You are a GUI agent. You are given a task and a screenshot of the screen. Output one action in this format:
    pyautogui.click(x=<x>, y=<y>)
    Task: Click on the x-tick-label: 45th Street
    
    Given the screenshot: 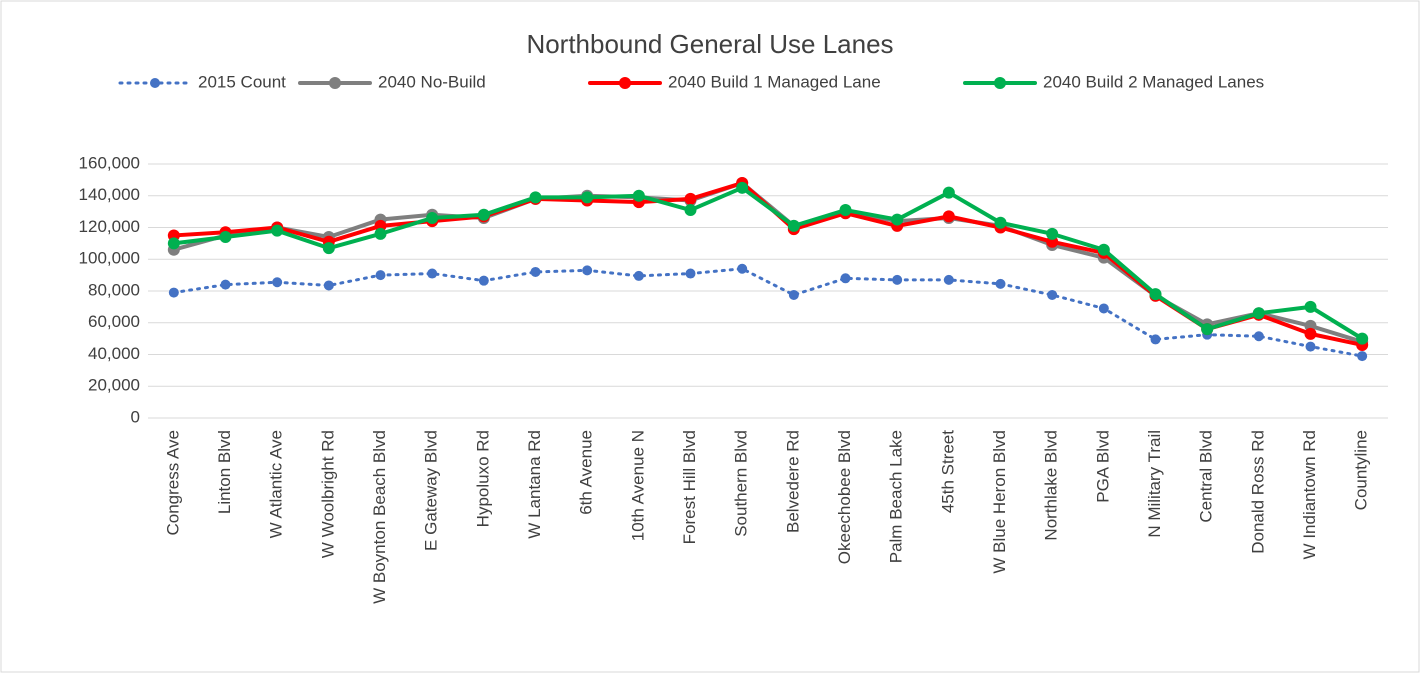 What is the action you would take?
    pyautogui.click(x=947, y=471)
    